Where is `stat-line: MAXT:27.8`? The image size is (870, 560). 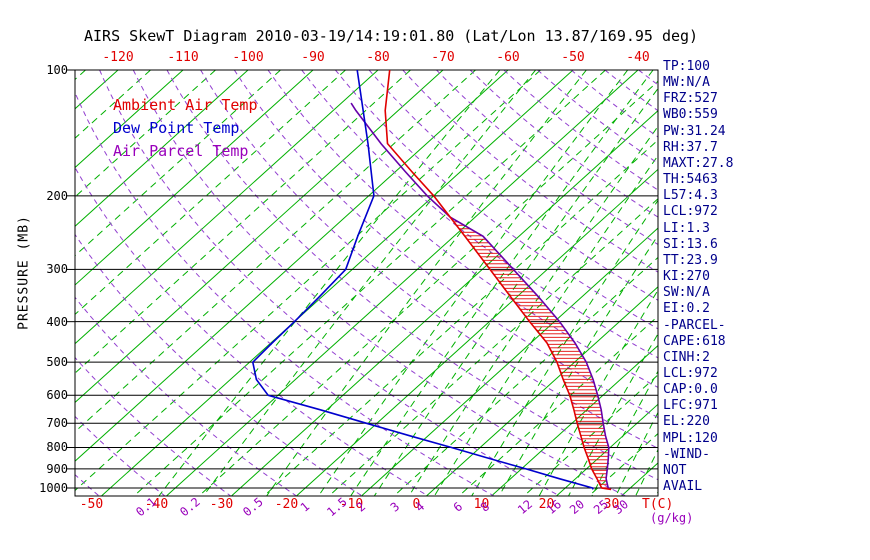
stat-line: MAXT:27.8 is located at coordinates (698, 163).